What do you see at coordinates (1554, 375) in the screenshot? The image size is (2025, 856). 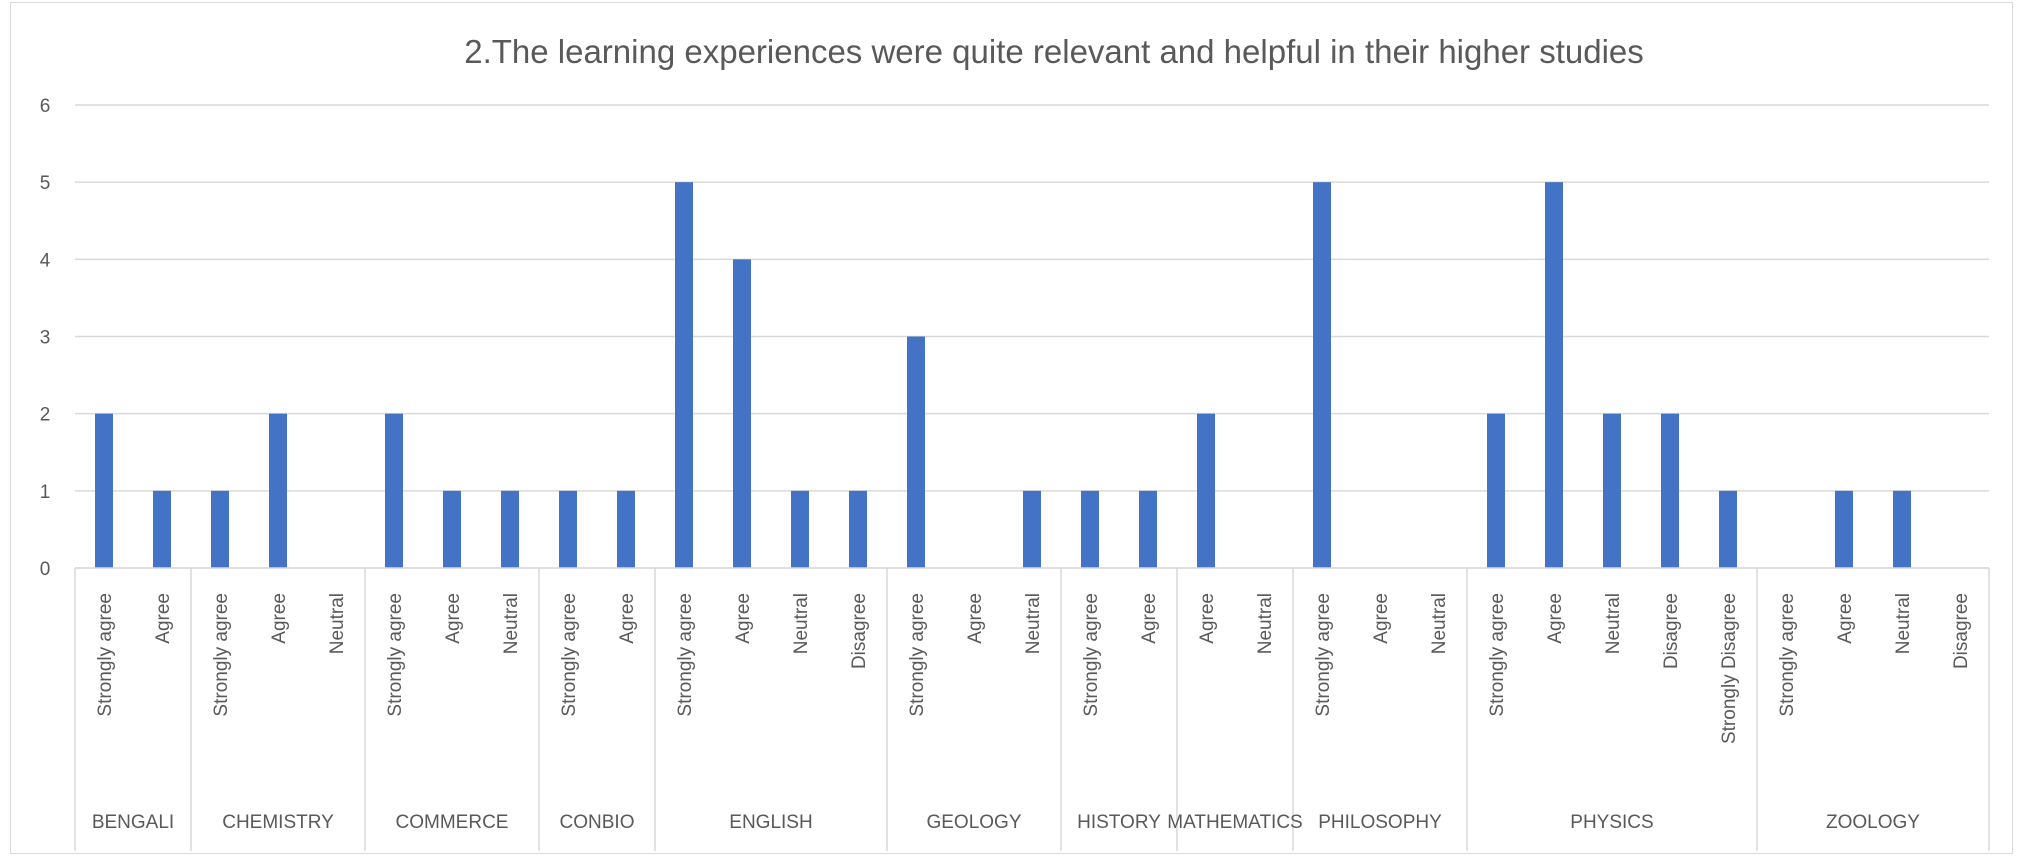 I see `bar-physics-agree` at bounding box center [1554, 375].